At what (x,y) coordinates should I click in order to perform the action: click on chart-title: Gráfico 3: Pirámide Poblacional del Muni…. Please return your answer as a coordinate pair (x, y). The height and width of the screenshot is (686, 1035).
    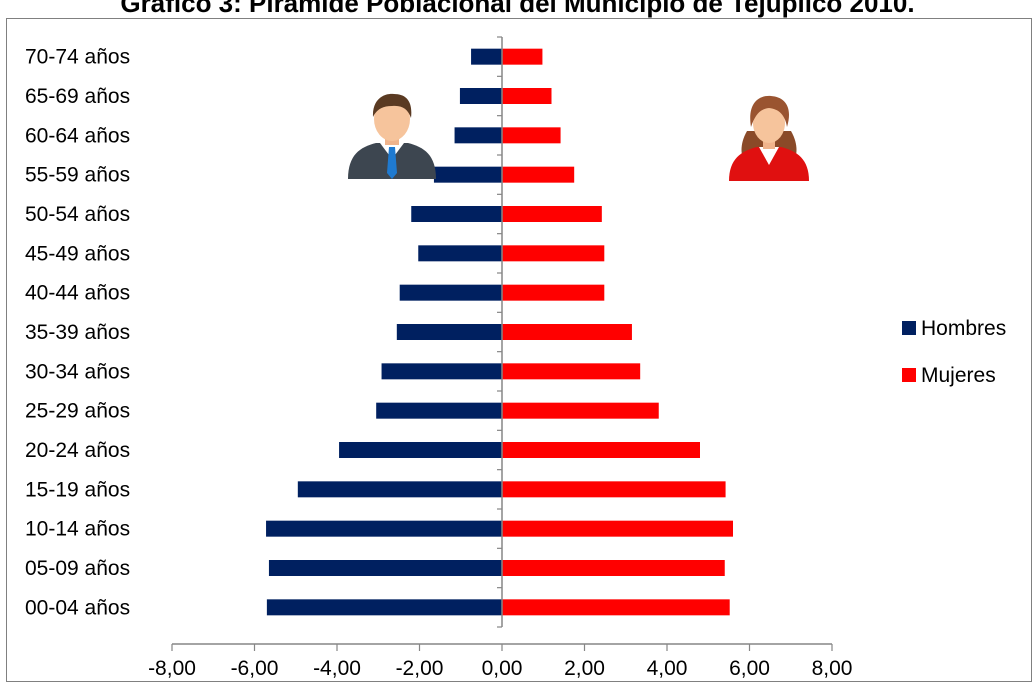
    Looking at the image, I should click on (517, 9).